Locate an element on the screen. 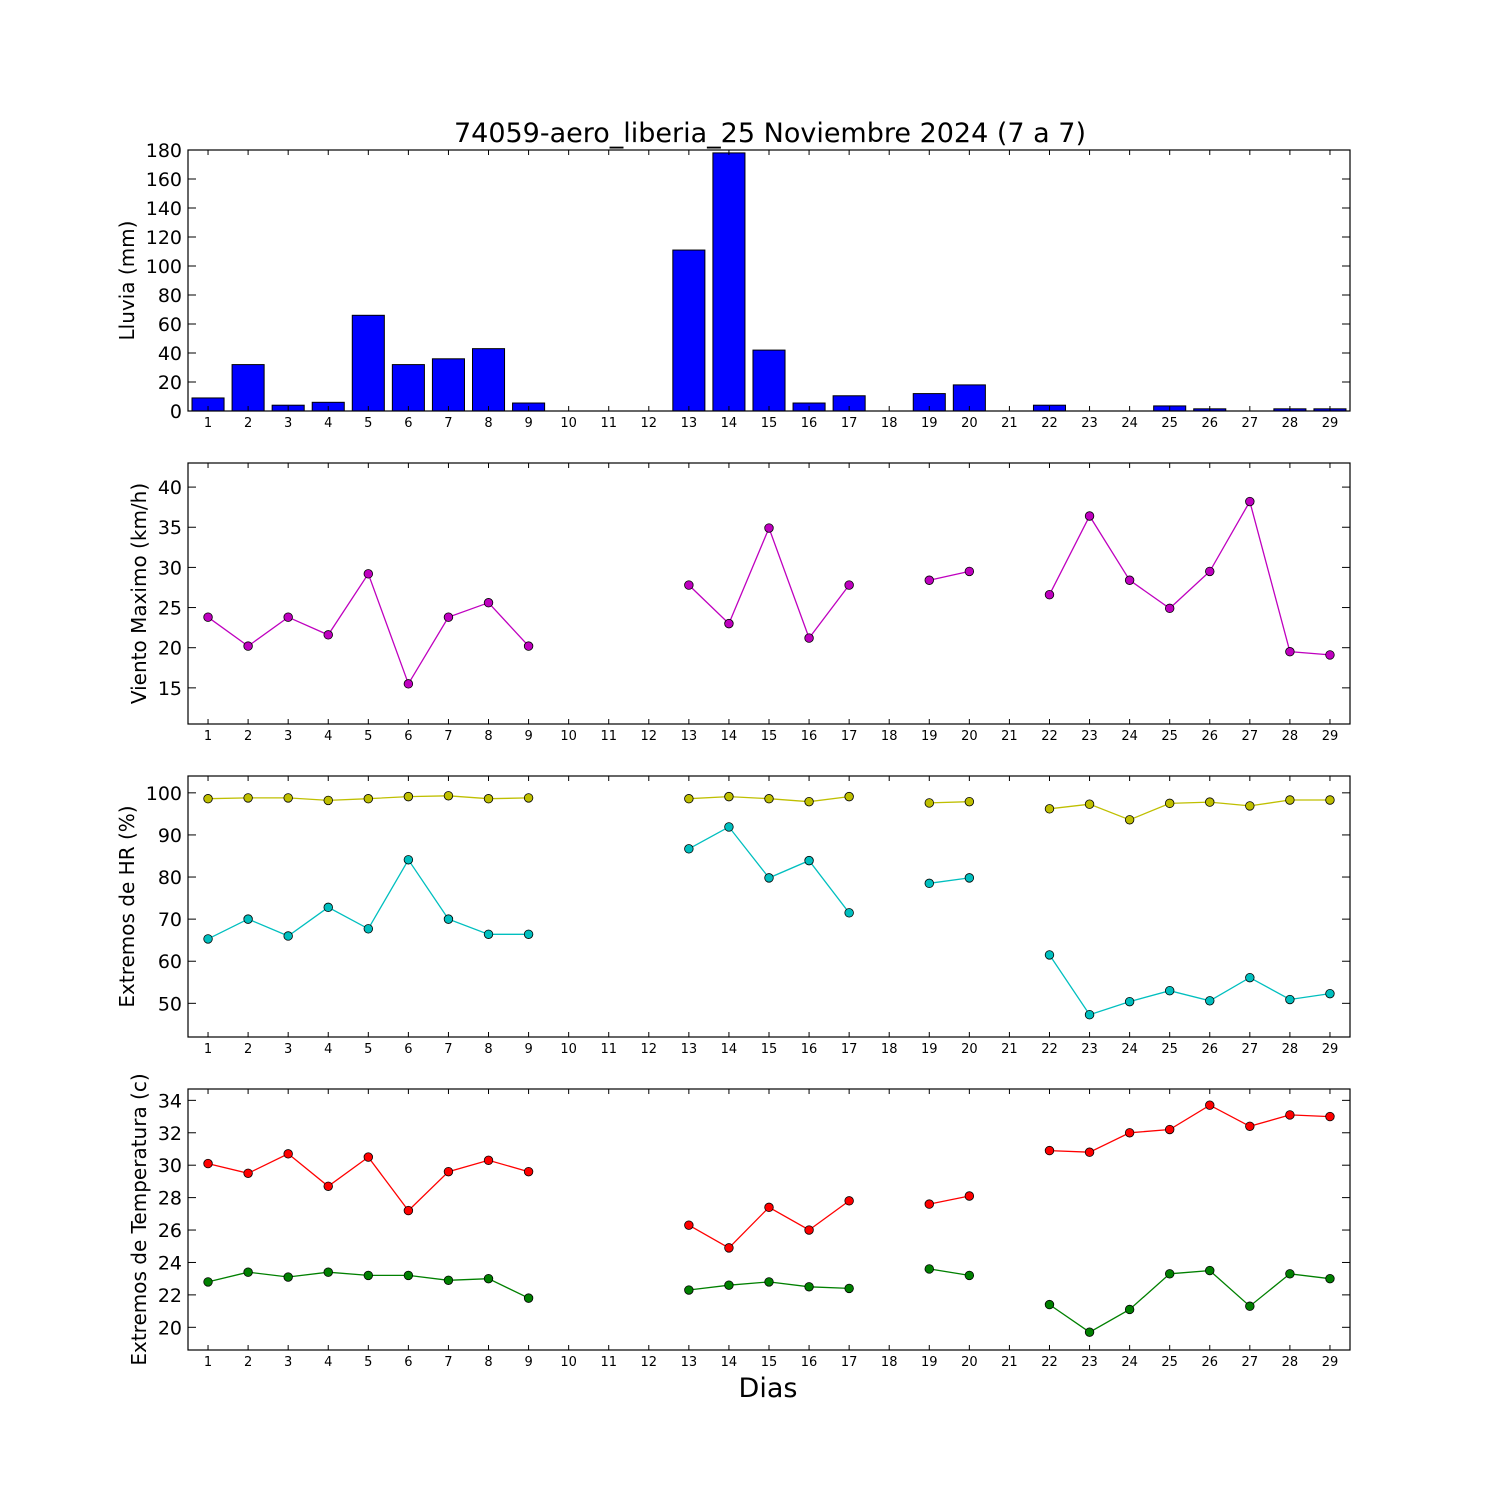 The width and height of the screenshot is (1500, 1504). x-tick-label-day-14: 14 is located at coordinates (729, 423).